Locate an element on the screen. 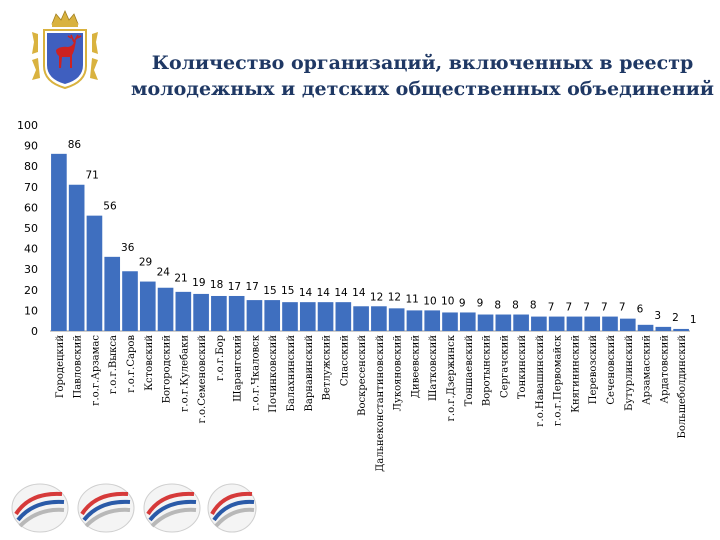 This screenshot has width=720, height=540. category-label: Балахнинский is located at coordinates (291, 373).